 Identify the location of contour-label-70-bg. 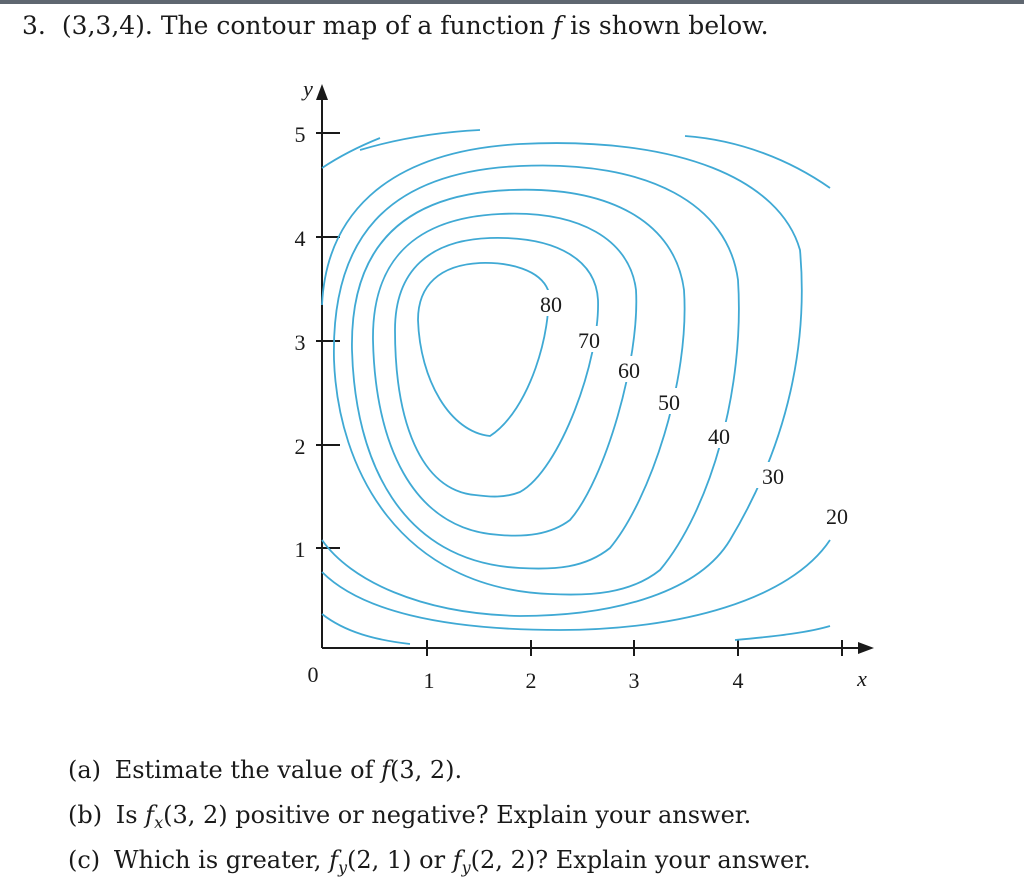
(589, 339).